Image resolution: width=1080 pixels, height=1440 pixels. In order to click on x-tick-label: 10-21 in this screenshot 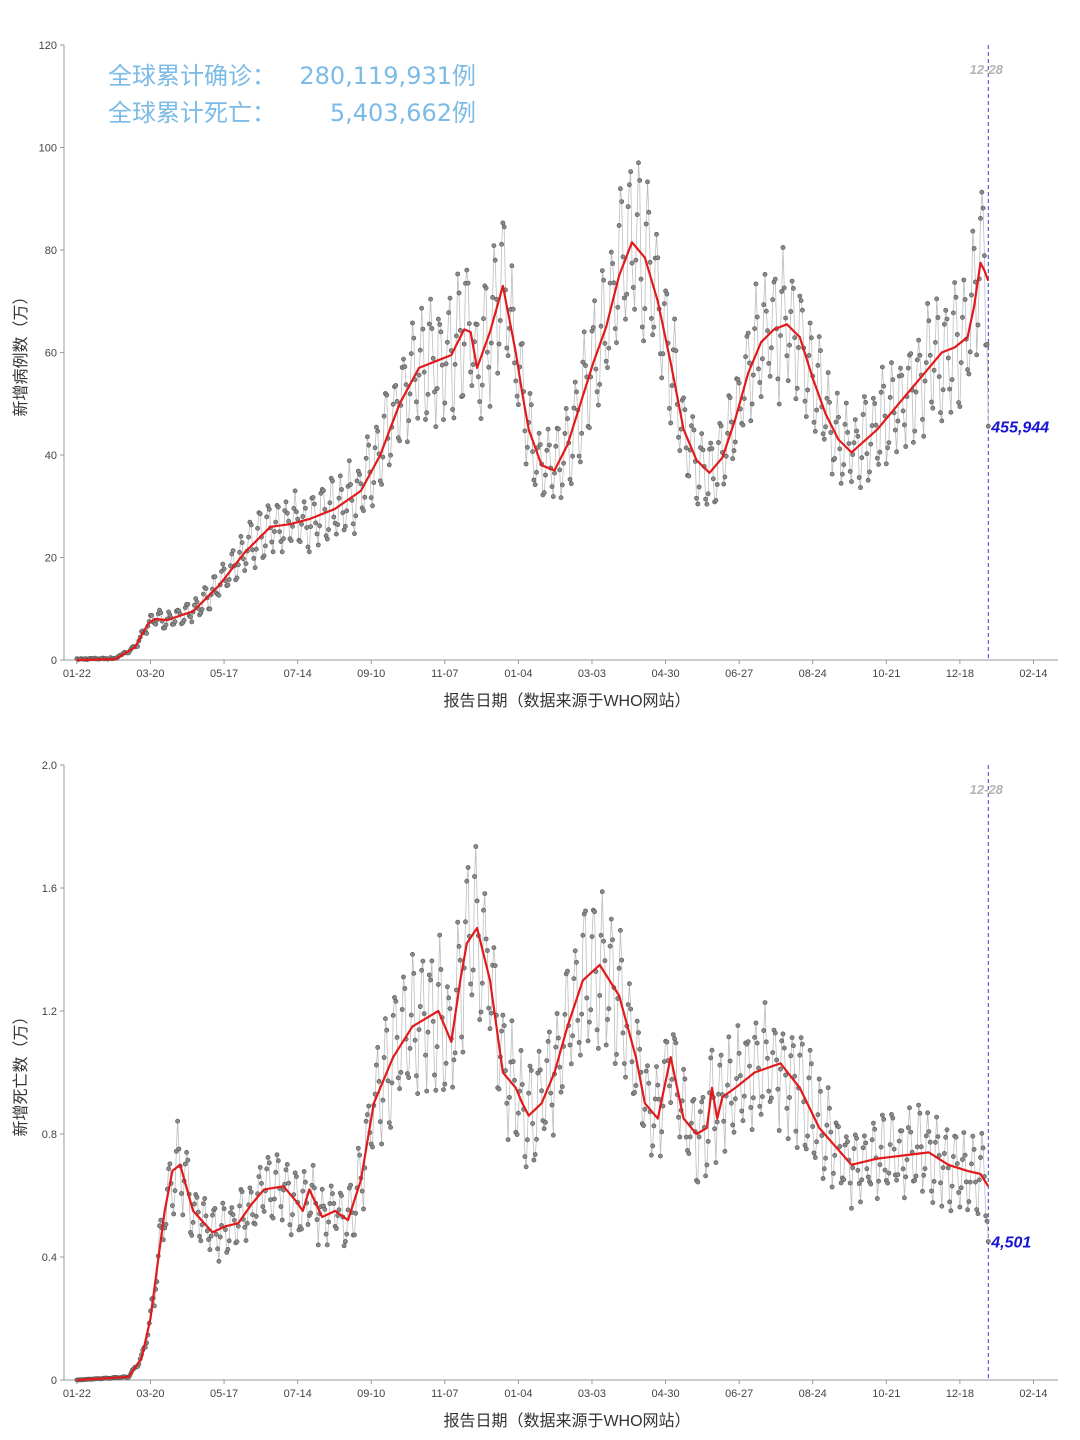, I will do `click(886, 1394)`.